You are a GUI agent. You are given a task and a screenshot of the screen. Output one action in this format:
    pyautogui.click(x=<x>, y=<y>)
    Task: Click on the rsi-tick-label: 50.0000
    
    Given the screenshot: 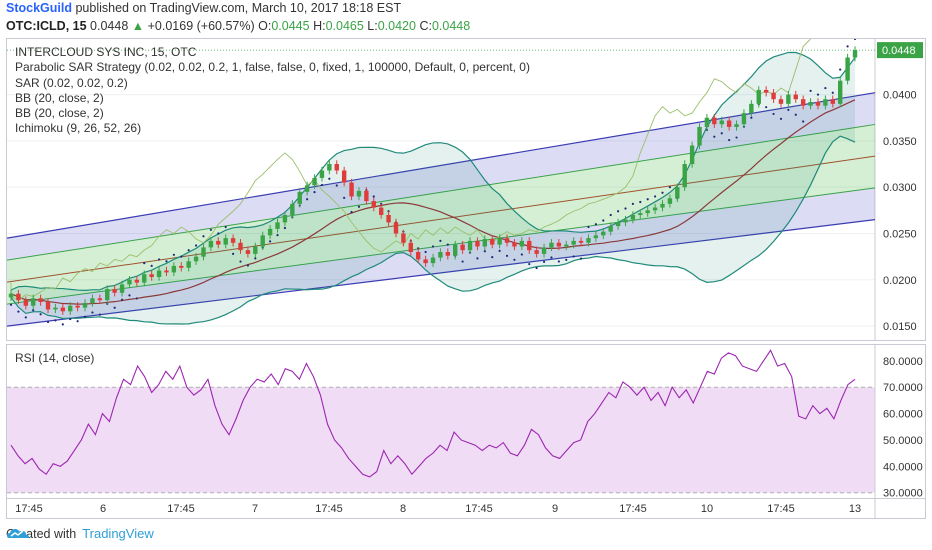 What is the action you would take?
    pyautogui.click(x=903, y=441)
    